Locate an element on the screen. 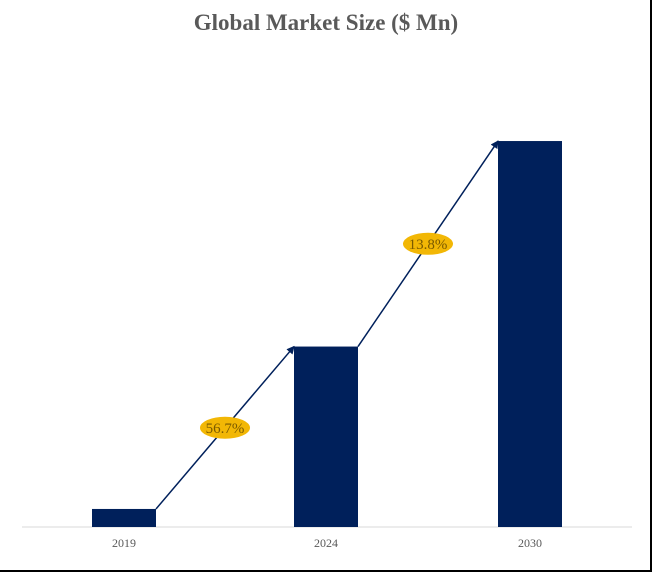  bar-2030 is located at coordinates (530, 334).